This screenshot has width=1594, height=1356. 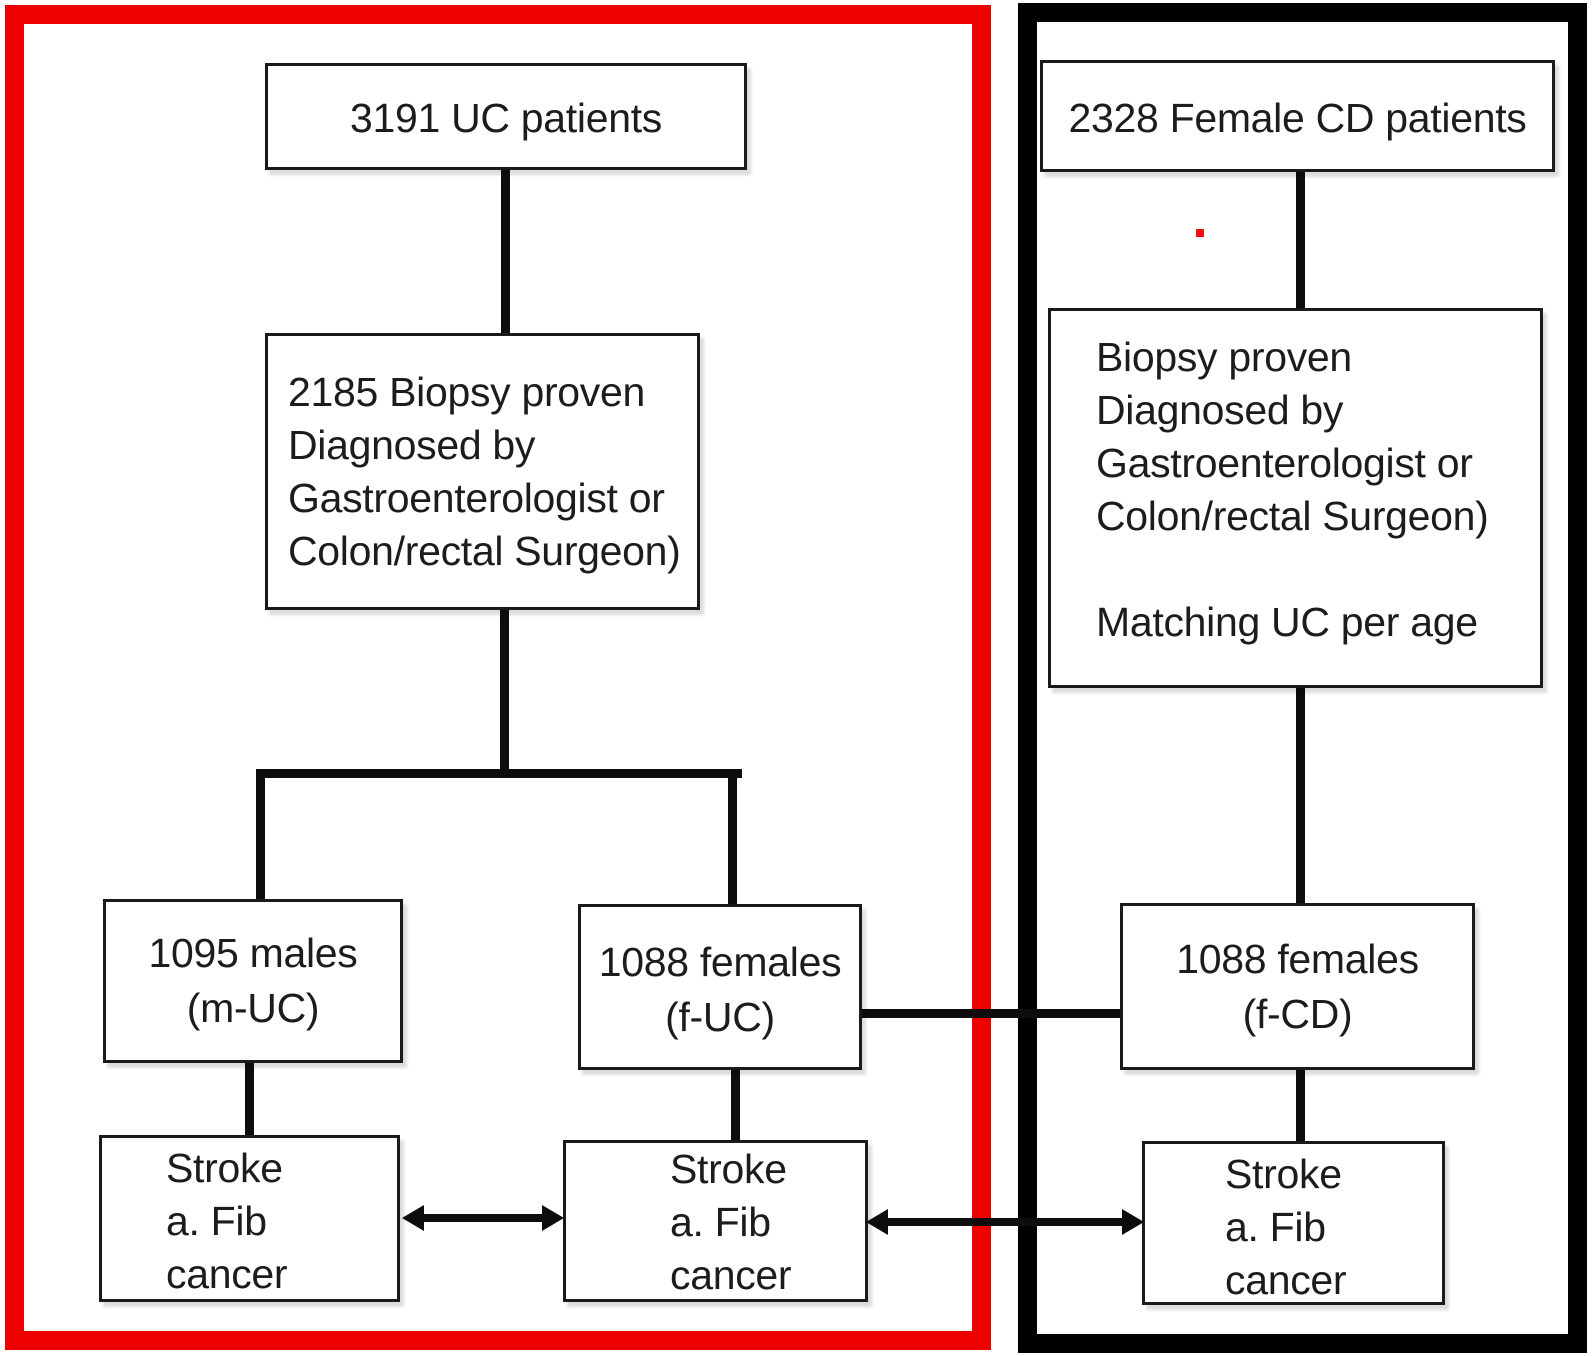 What do you see at coordinates (720, 987) in the screenshot?
I see `uc-females-box: 1088 females (f-UC)` at bounding box center [720, 987].